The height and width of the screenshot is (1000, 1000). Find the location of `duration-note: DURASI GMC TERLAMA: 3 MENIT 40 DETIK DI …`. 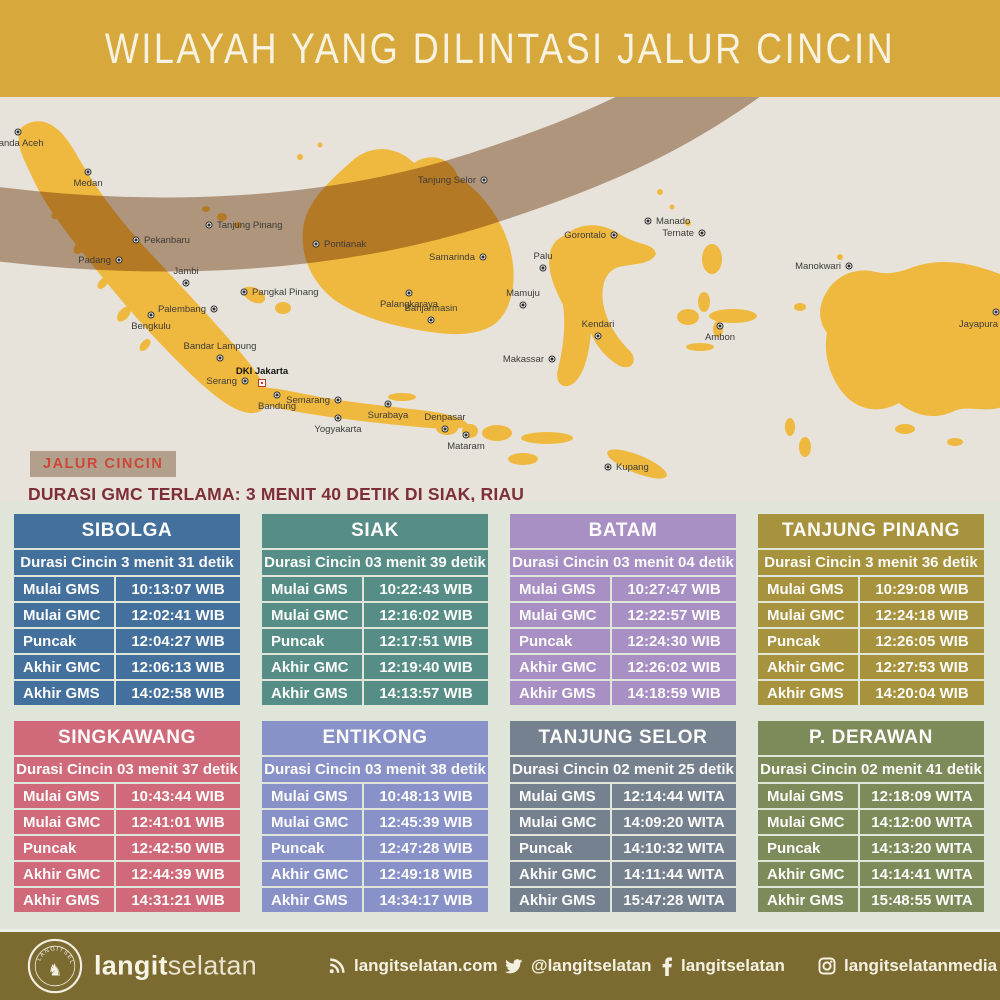

duration-note: DURASI GMC TERLAMA: 3 MENIT 40 DETIK DI … is located at coordinates (276, 493).